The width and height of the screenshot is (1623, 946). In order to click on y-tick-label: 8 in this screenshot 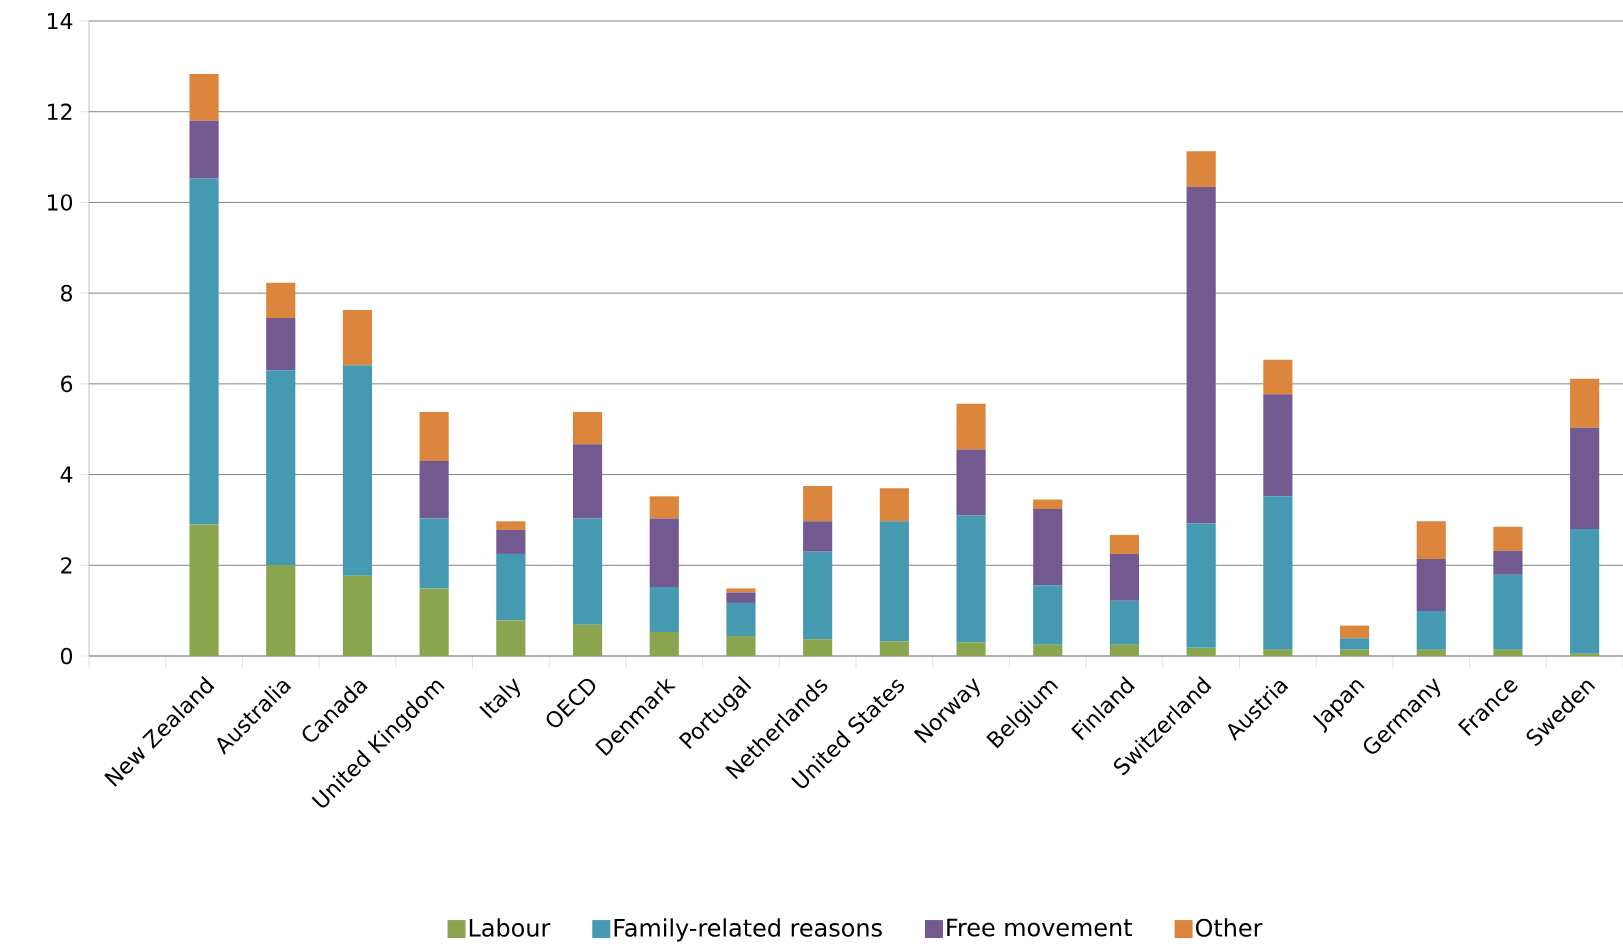, I will do `click(66, 293)`.